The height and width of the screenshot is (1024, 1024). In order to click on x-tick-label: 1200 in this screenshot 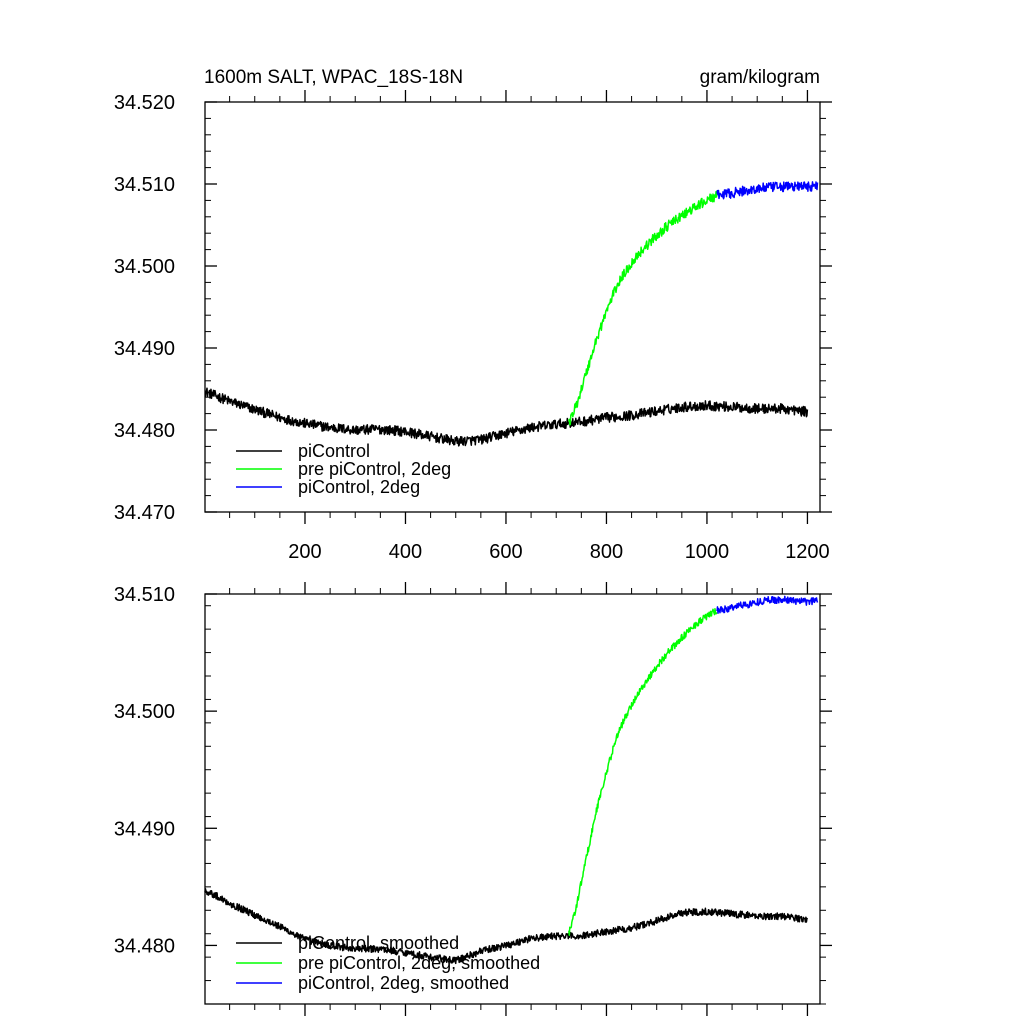, I will do `click(807, 552)`.